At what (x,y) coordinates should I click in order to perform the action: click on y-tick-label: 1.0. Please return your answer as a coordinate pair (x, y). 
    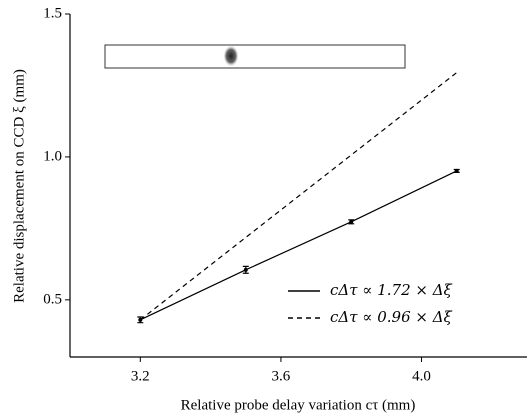
    Looking at the image, I should click on (52, 156).